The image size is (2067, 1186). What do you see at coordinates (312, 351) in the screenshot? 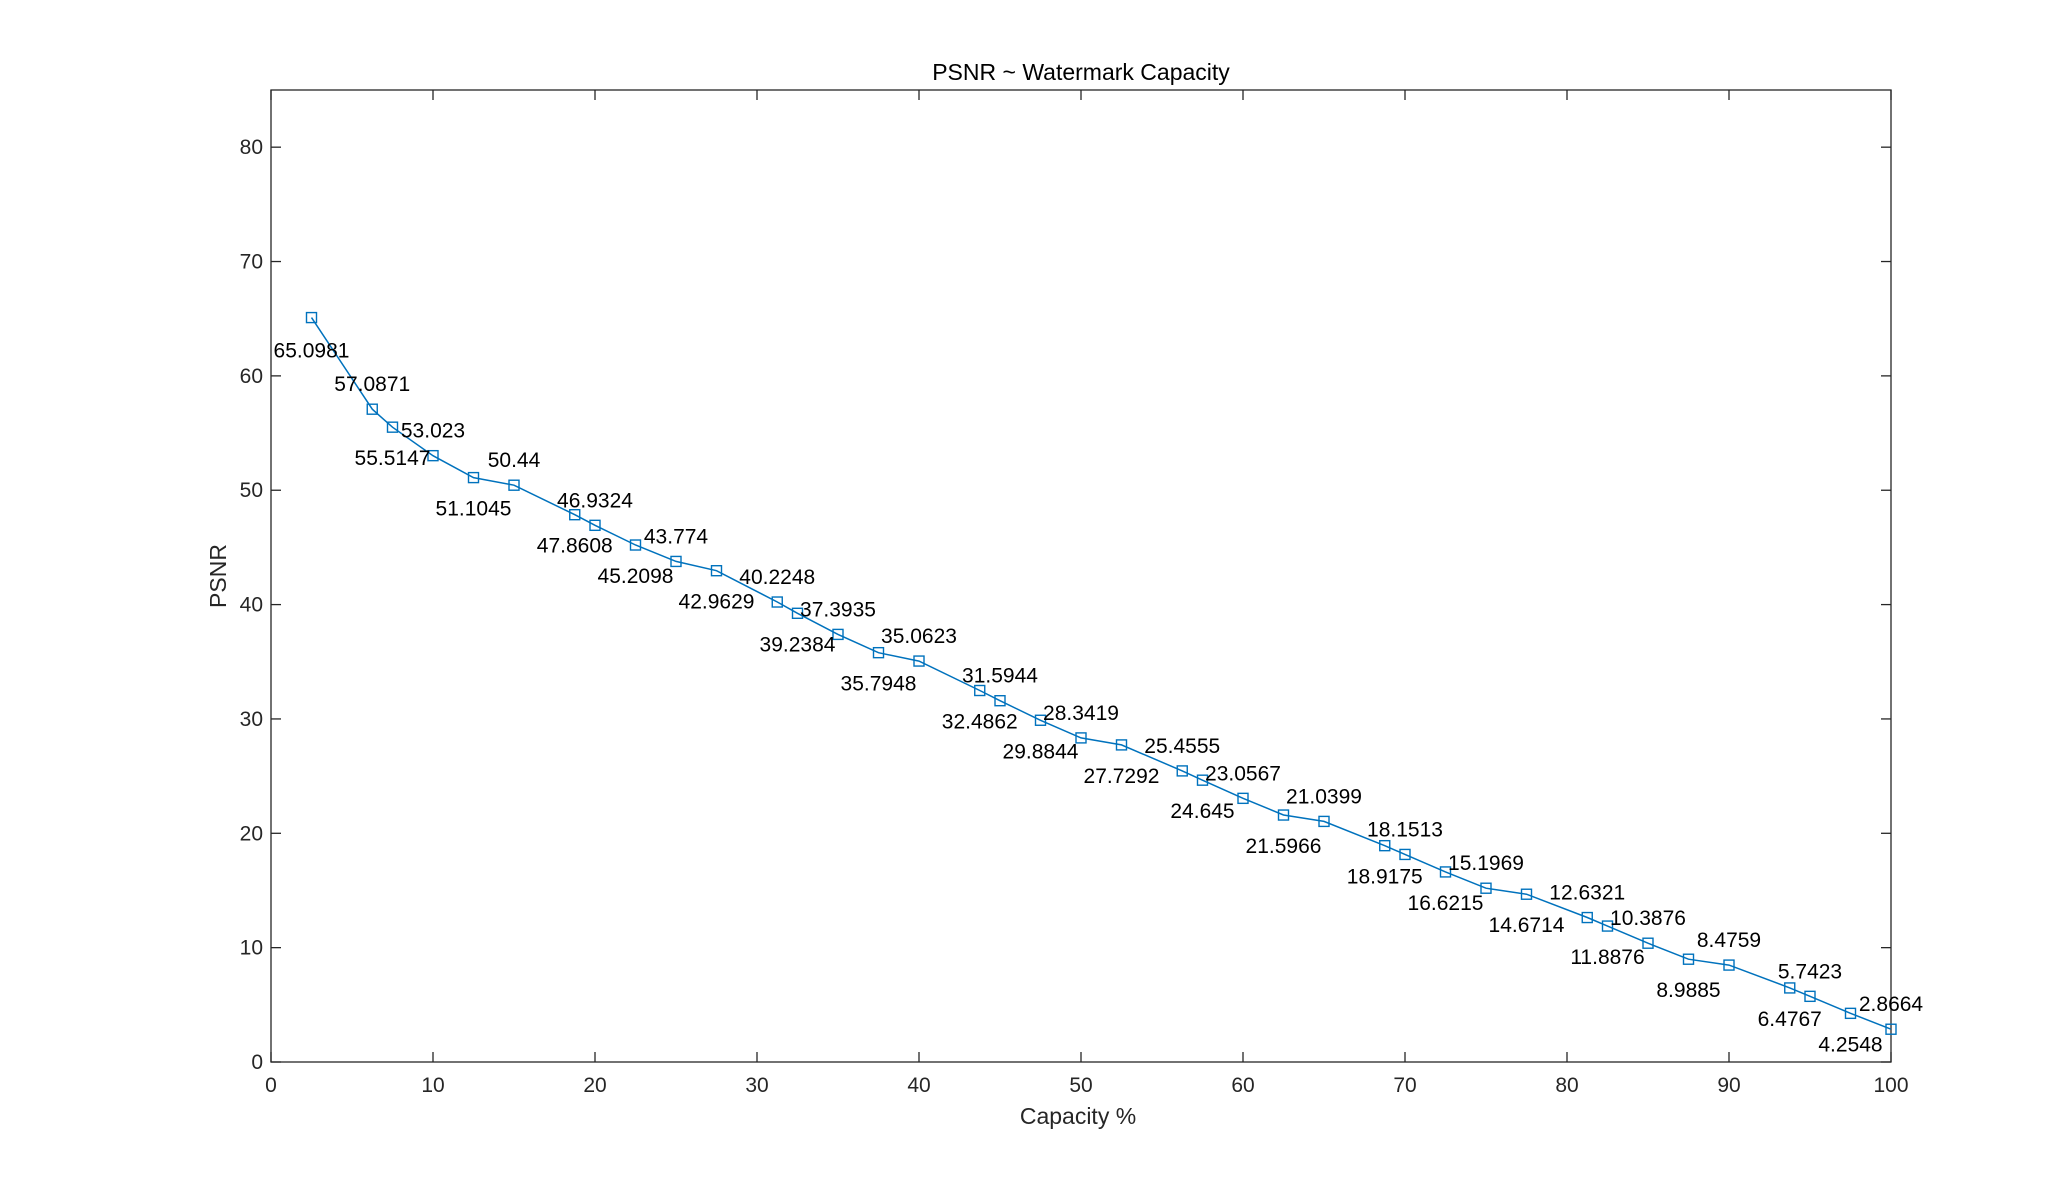
I see `data-label: 65.0981` at bounding box center [312, 351].